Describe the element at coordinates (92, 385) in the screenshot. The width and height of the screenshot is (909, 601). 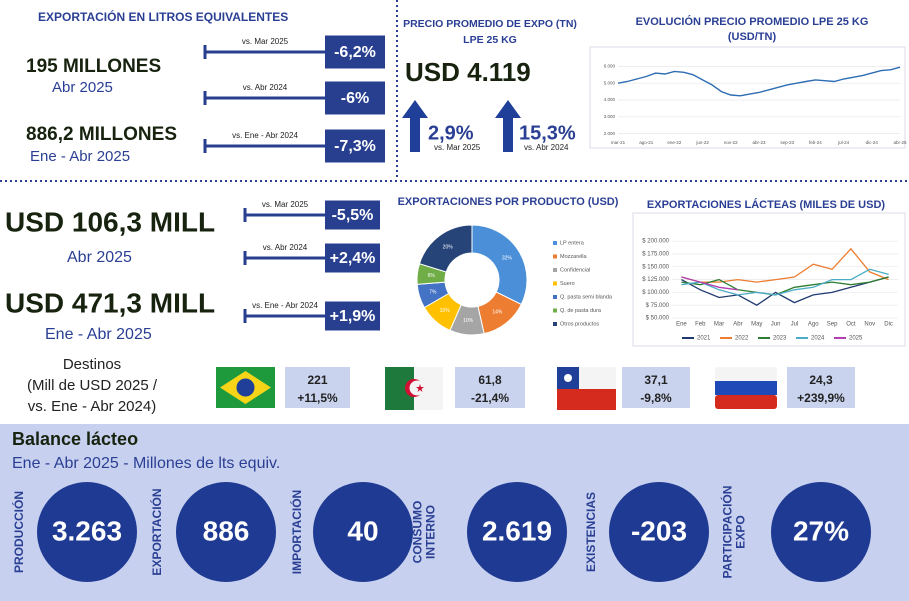
I see `destinations-title: (Mill de USD 2025 /` at that location.